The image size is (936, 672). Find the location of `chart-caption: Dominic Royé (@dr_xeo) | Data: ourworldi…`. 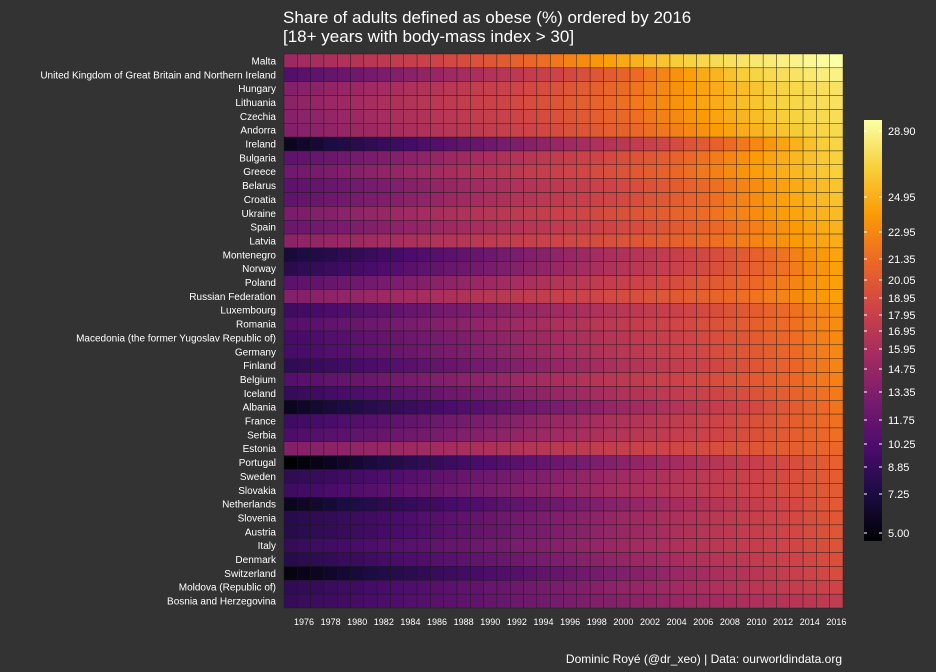

chart-caption: Dominic Royé (@dr_xeo) | Data: ourworldi… is located at coordinates (704, 659).